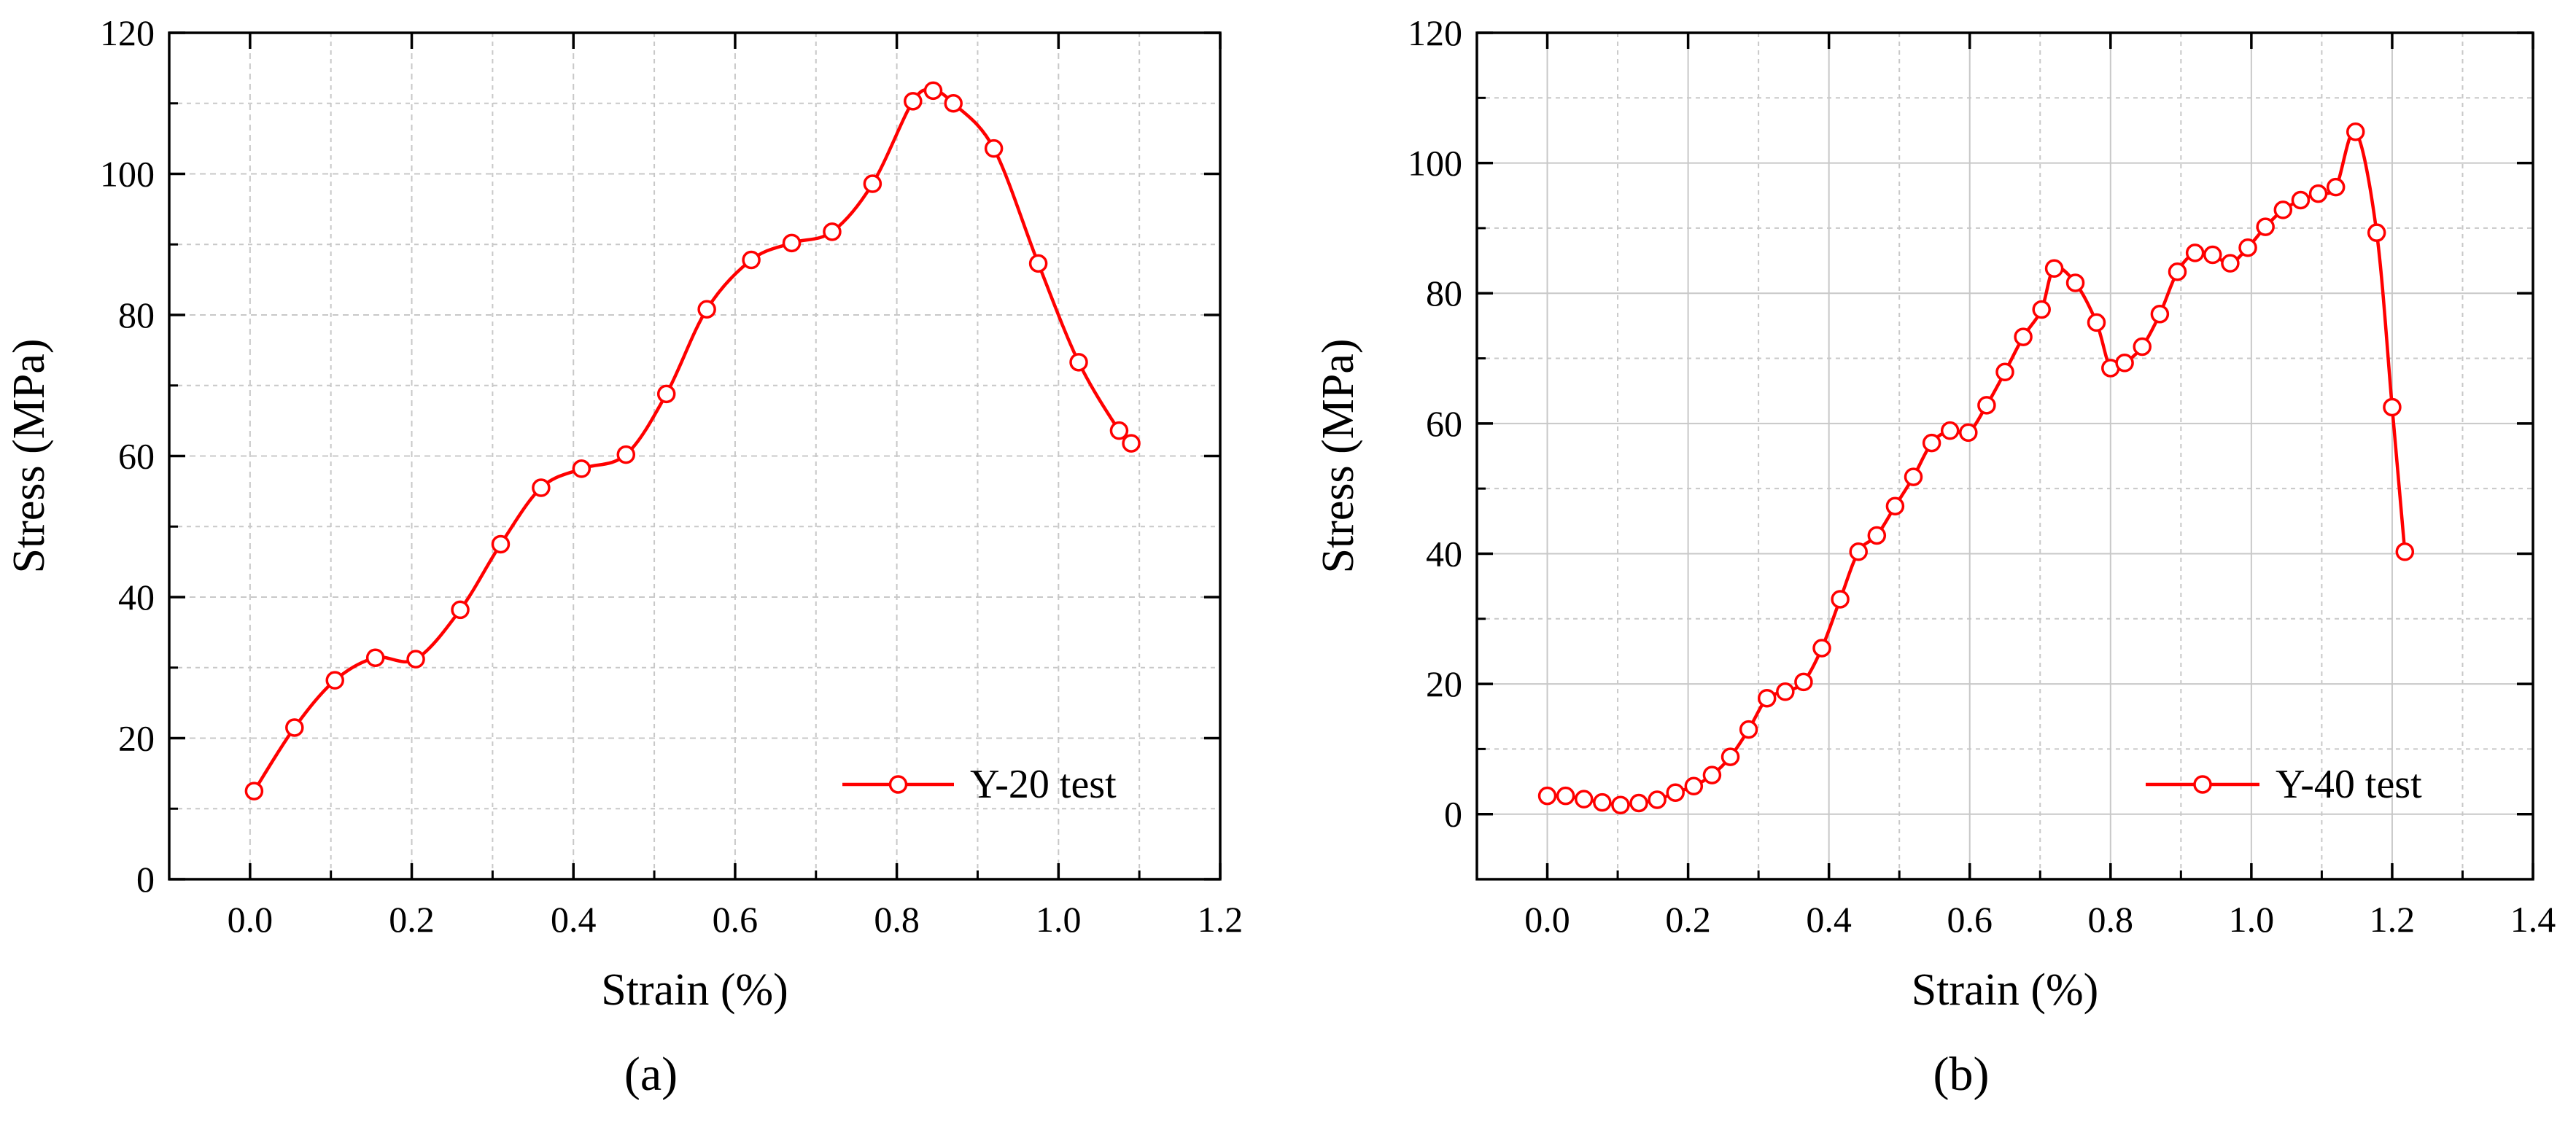 This screenshot has height=1122, width=2576. Describe the element at coordinates (2349, 784) in the screenshot. I see `legend-label: Y-40 test` at that location.